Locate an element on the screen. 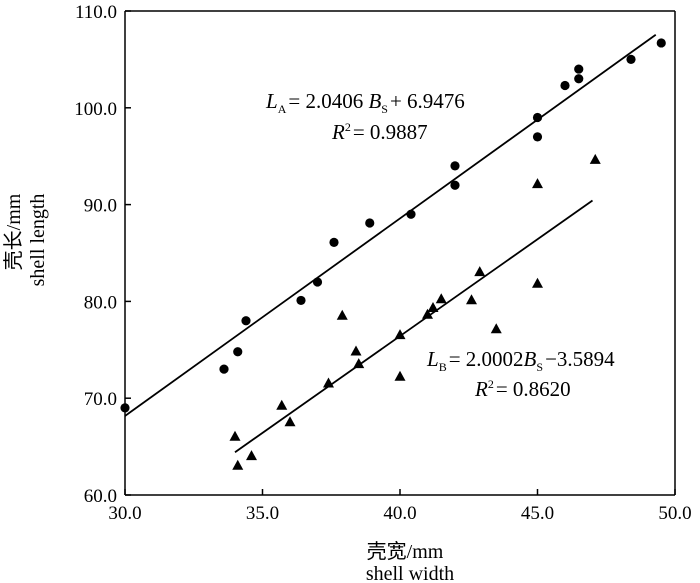  x-ticks: 30.0 35.0 40.0 45.0 50.0 is located at coordinates (400, 506).